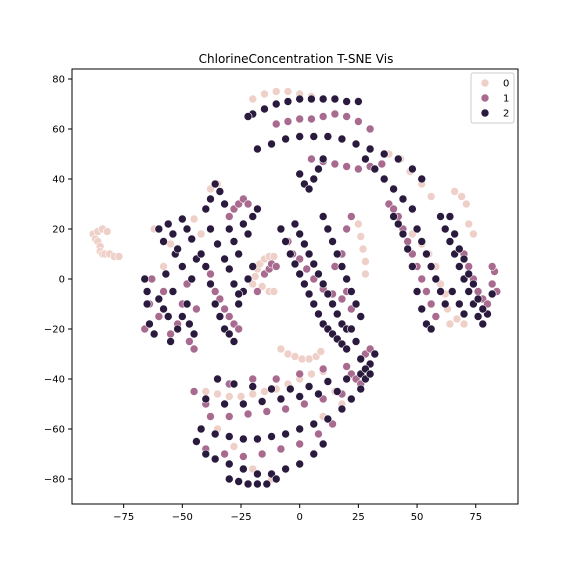 The width and height of the screenshot is (576, 576). Describe the element at coordinates (300, 517) in the screenshot. I see `x-tick-label: 0` at that location.